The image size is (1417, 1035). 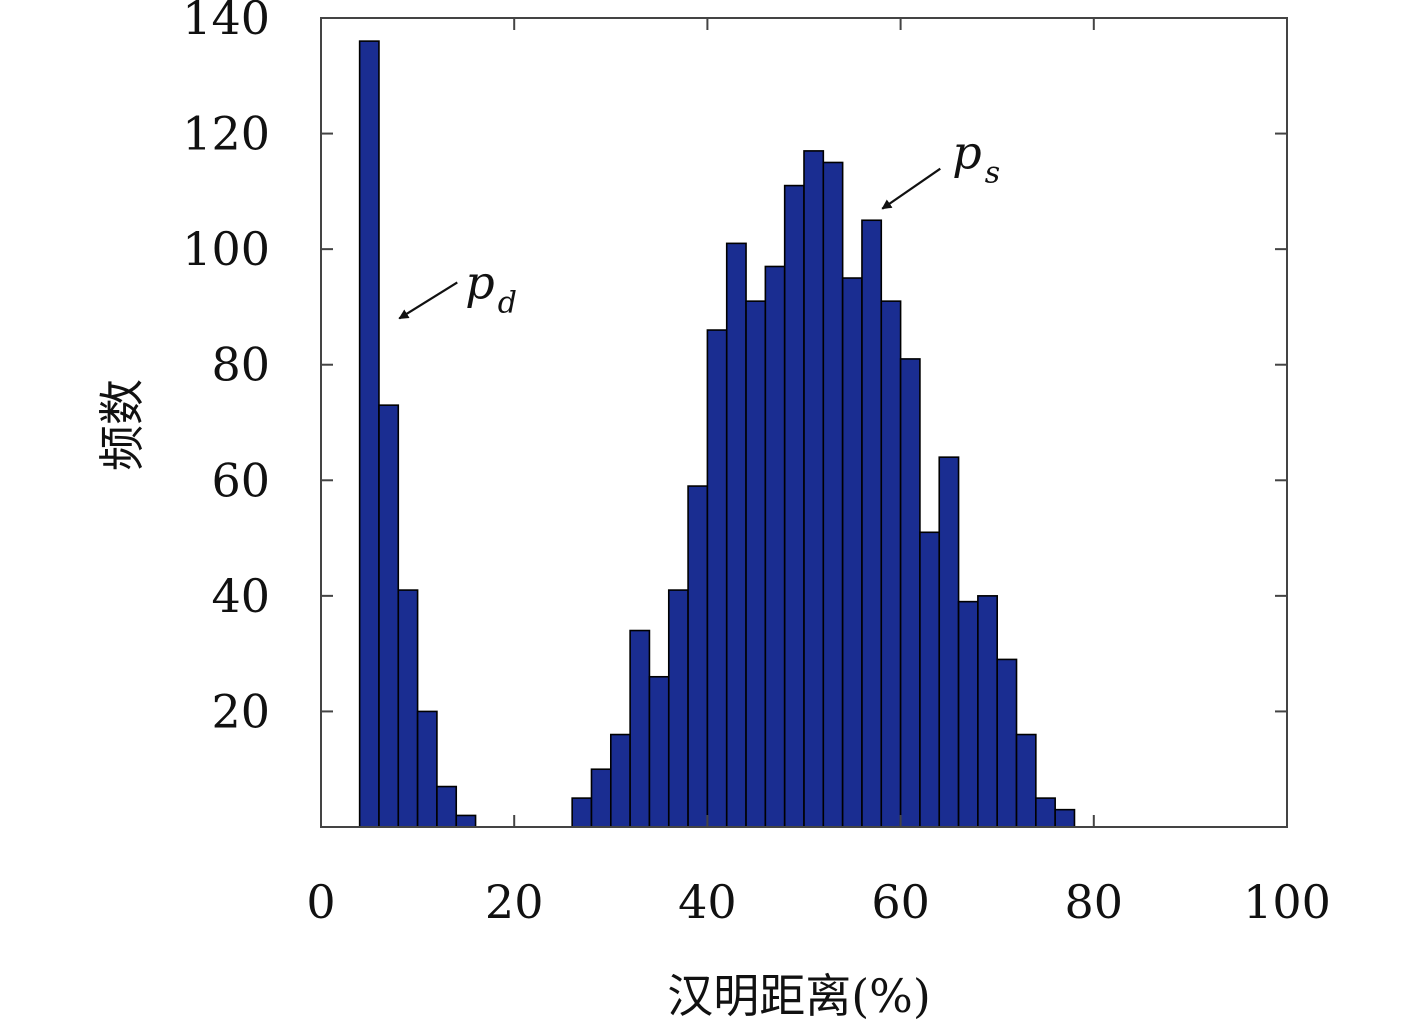 What do you see at coordinates (240, 365) in the screenshot?
I see `y-tick-label: 80` at bounding box center [240, 365].